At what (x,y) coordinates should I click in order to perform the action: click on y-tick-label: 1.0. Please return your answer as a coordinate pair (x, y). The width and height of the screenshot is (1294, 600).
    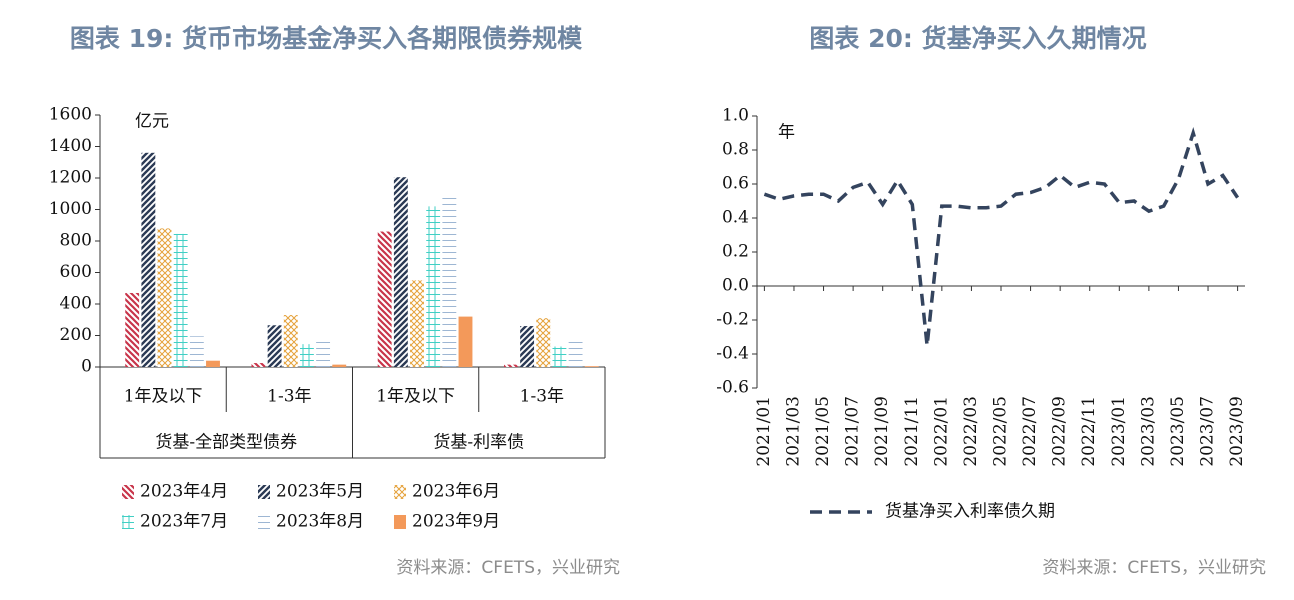
    Looking at the image, I should click on (735, 116).